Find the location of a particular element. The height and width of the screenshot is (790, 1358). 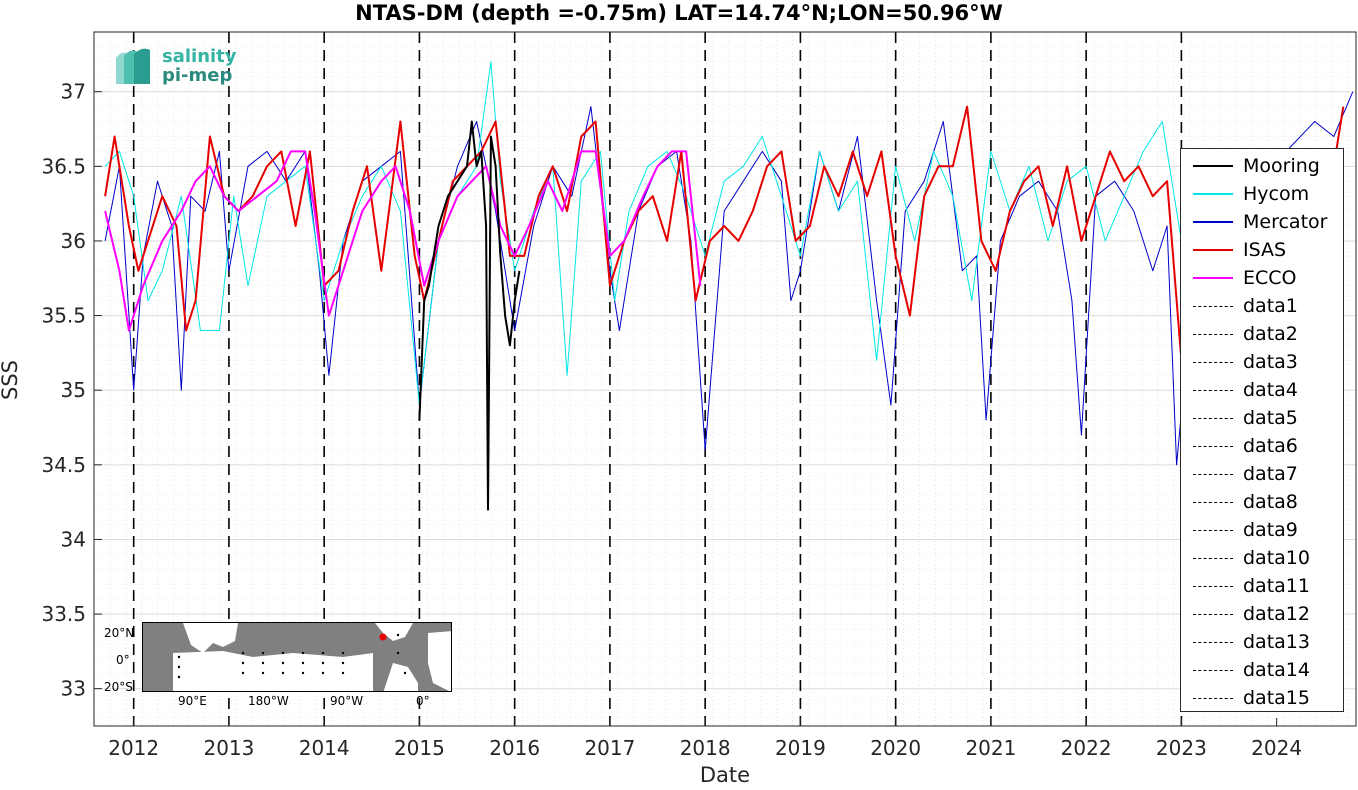

inset-lat-label: 20°N is located at coordinates (119, 633).